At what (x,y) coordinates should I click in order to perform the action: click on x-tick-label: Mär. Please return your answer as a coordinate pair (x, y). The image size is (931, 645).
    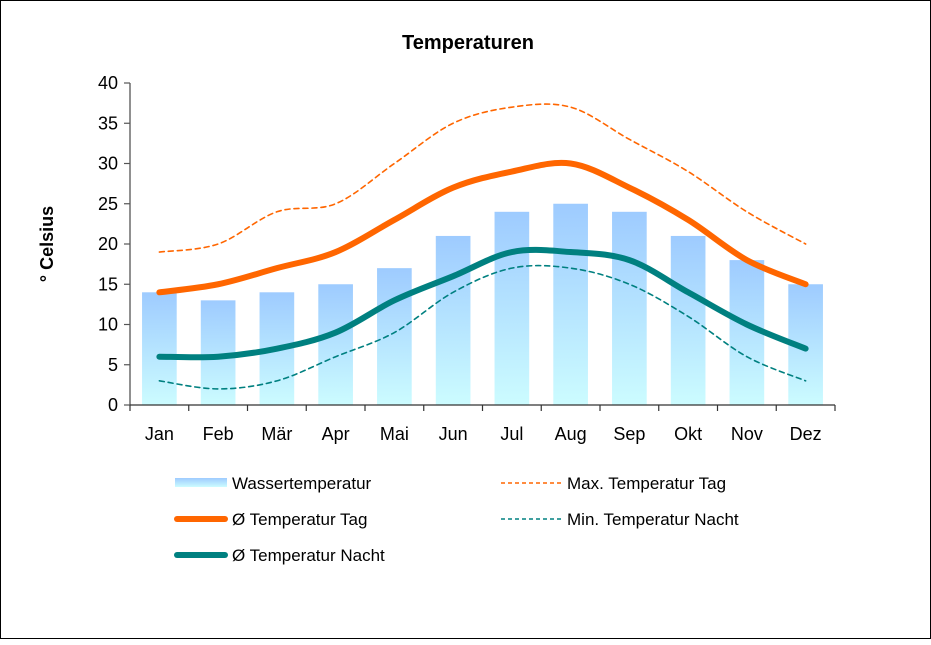
    Looking at the image, I should click on (276, 434).